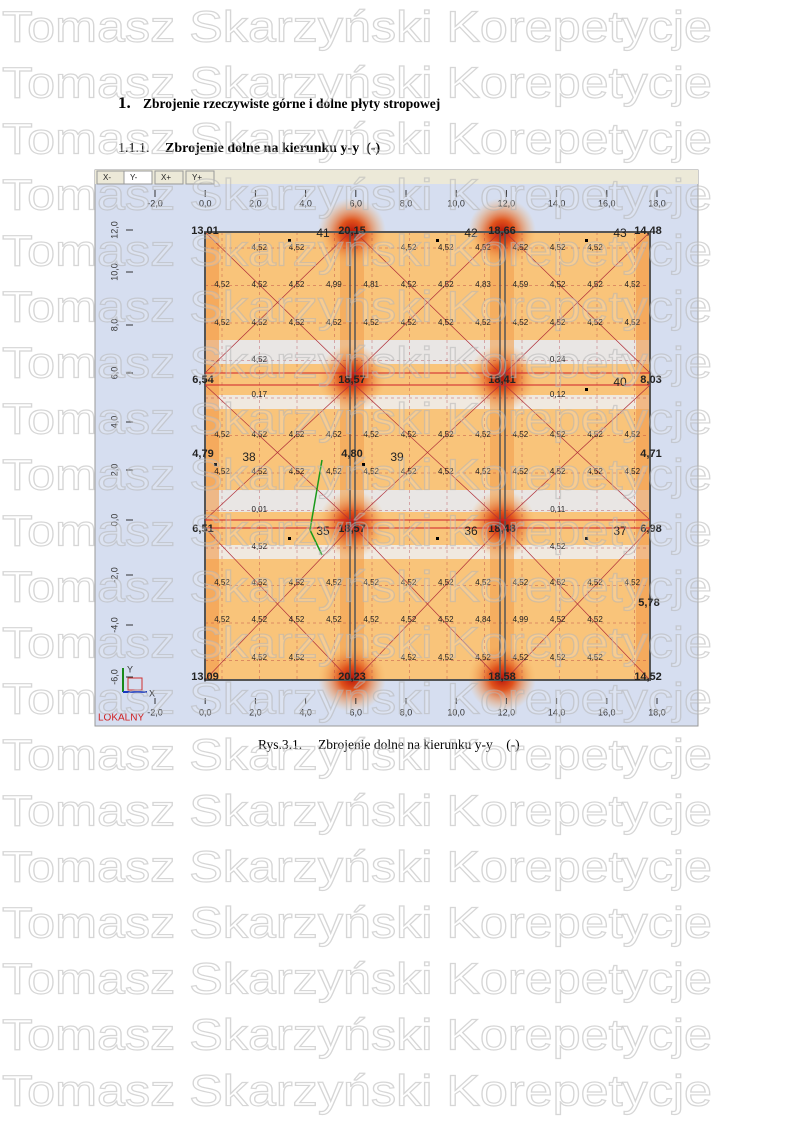 Image resolution: width=794 pixels, height=1123 pixels. Describe the element at coordinates (316, 507) in the screenshot. I see `section-line` at that location.